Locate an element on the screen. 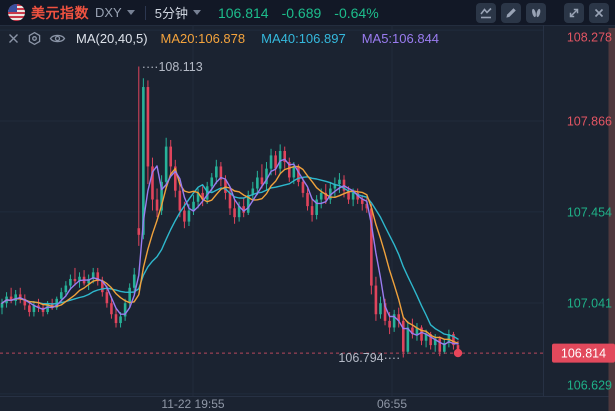 This screenshot has height=411, width=615. ma-settings-label: MA(20,40,5) is located at coordinates (112, 38).